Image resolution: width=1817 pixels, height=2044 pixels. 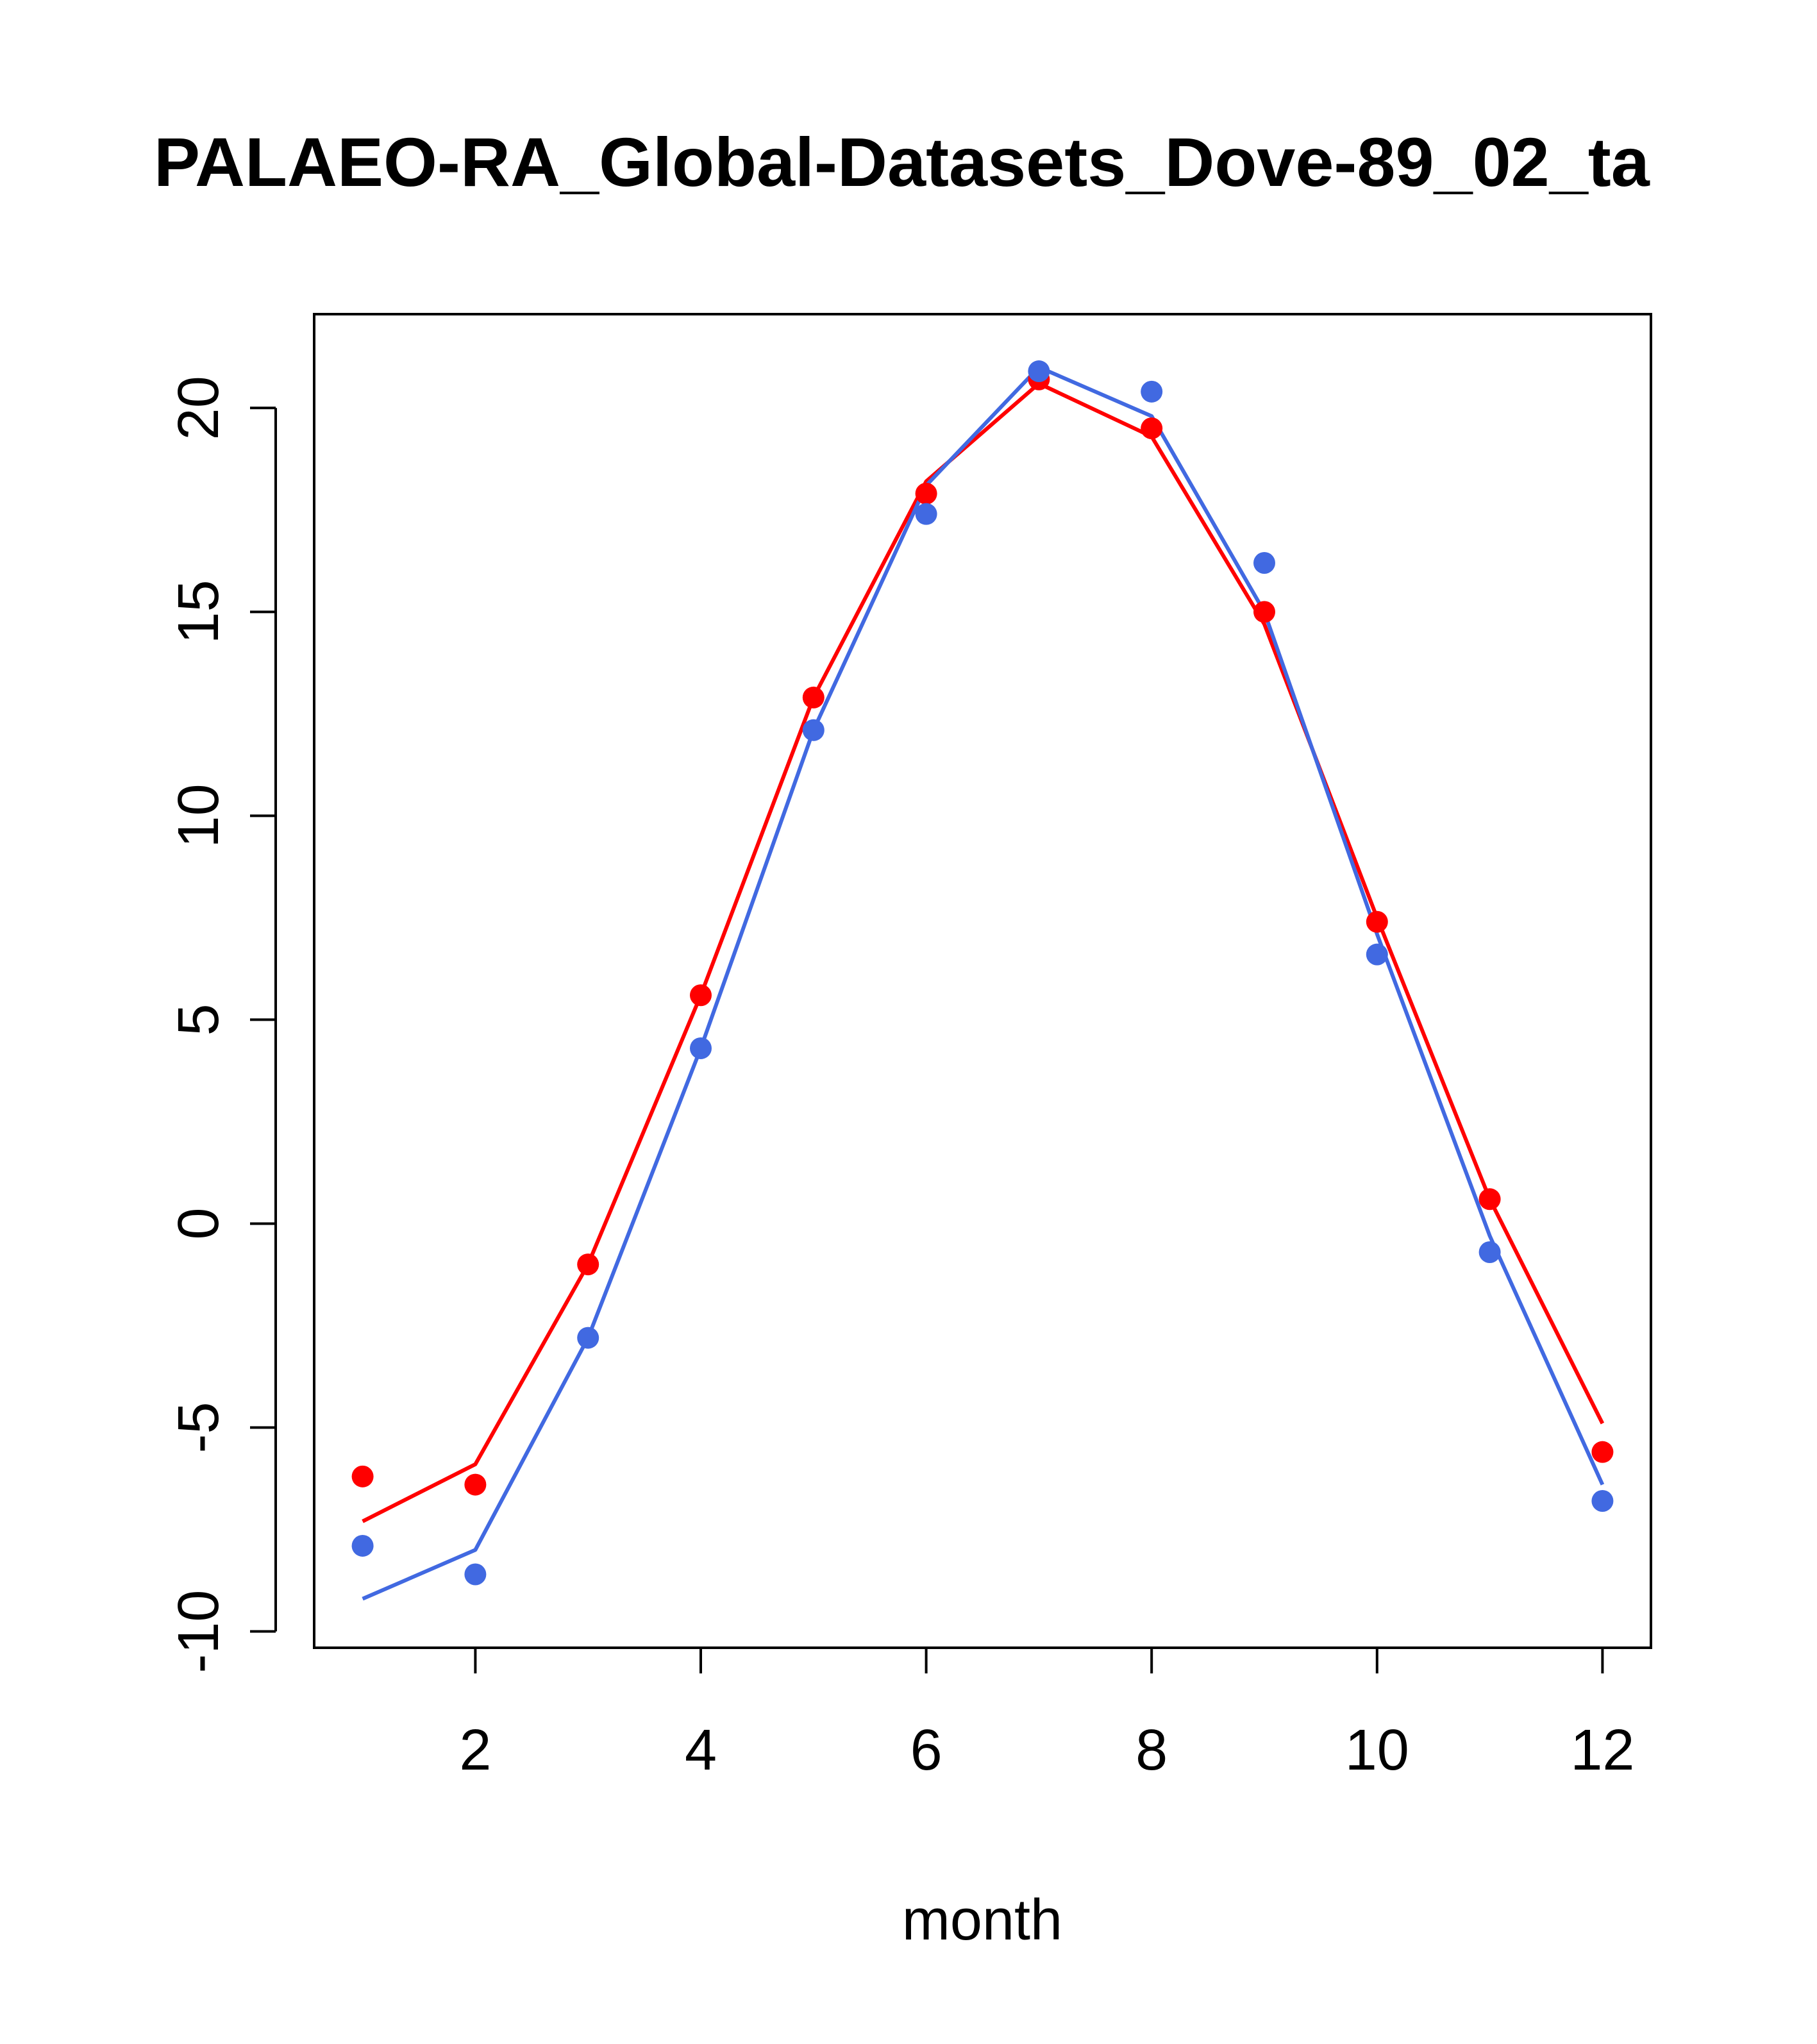 What do you see at coordinates (982, 1920) in the screenshot?
I see `x-axis-label: month` at bounding box center [982, 1920].